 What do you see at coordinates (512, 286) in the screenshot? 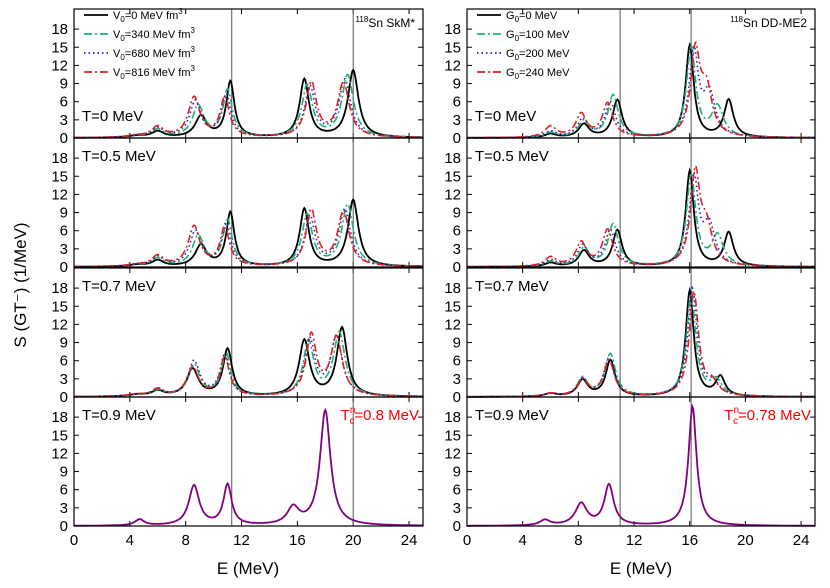
I see `temperature-label: T=0.7 MeV` at bounding box center [512, 286].